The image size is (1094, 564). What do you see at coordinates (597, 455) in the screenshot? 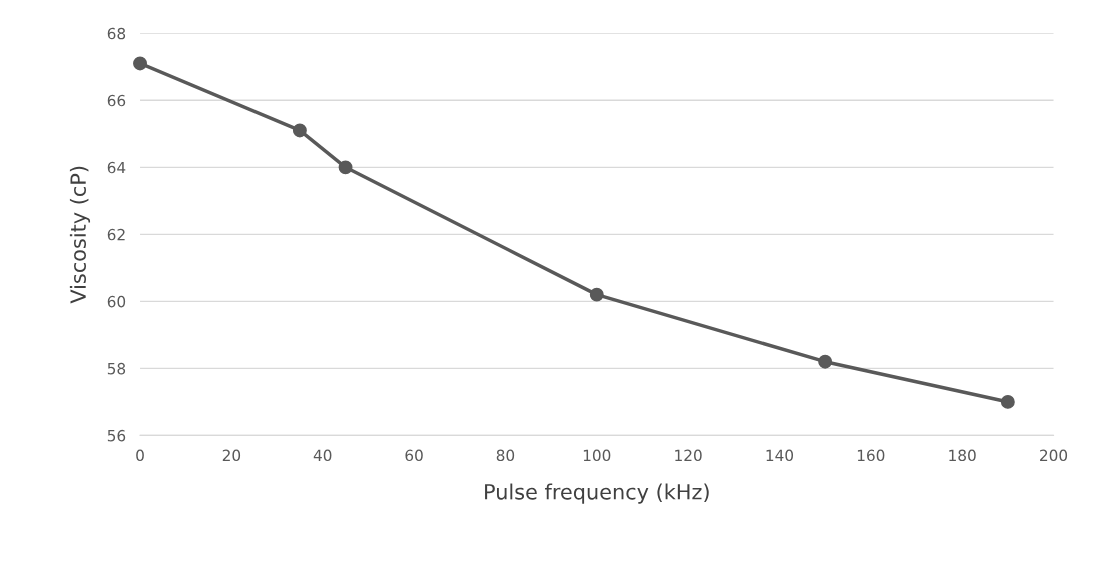
I see `x-tick-label: 100` at bounding box center [597, 455].